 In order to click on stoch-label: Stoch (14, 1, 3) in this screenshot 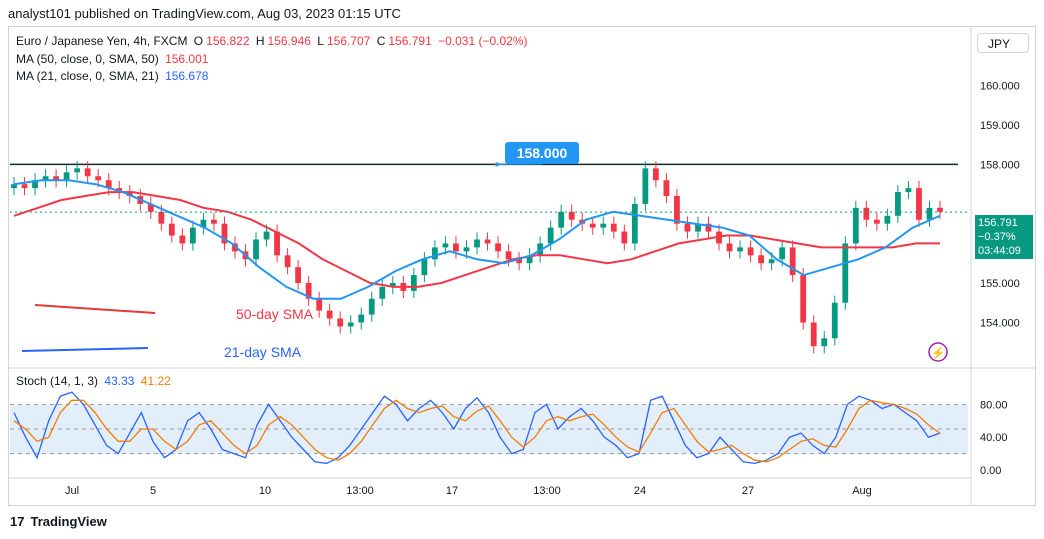, I will do `click(57, 381)`.